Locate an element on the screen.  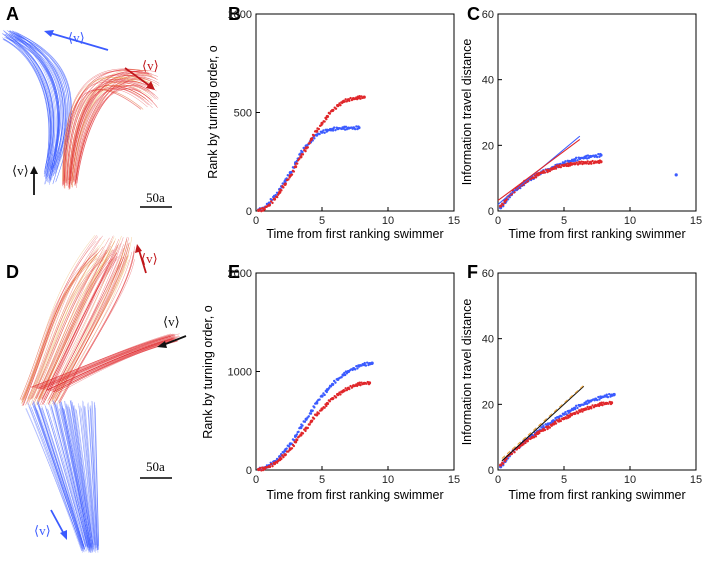
x-tick-label: 5 is located at coordinates (564, 480).